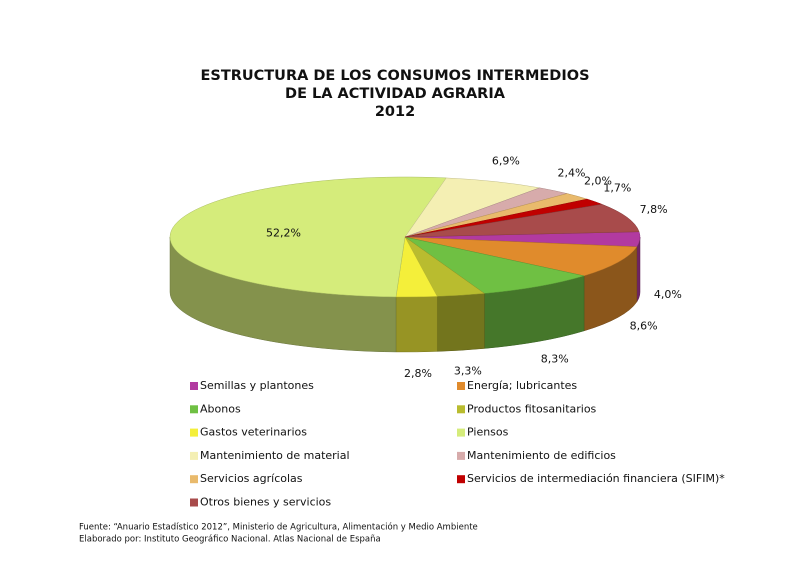 The image size is (800, 588). What do you see at coordinates (532, 408) in the screenshot?
I see `legend-label: Productos fitosanitarios` at bounding box center [532, 408].